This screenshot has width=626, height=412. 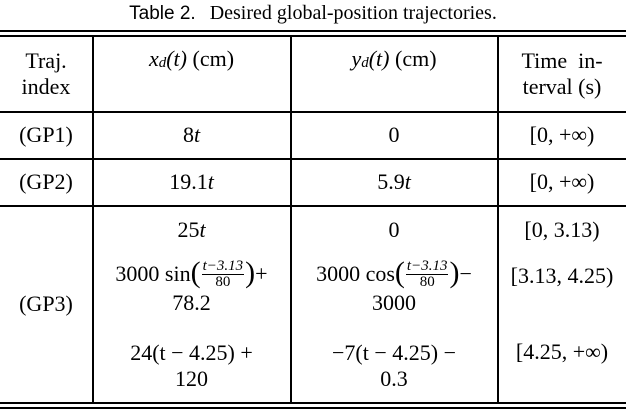 What do you see at coordinates (356, 58) in the screenshot?
I see `header-y-var: y` at bounding box center [356, 58].